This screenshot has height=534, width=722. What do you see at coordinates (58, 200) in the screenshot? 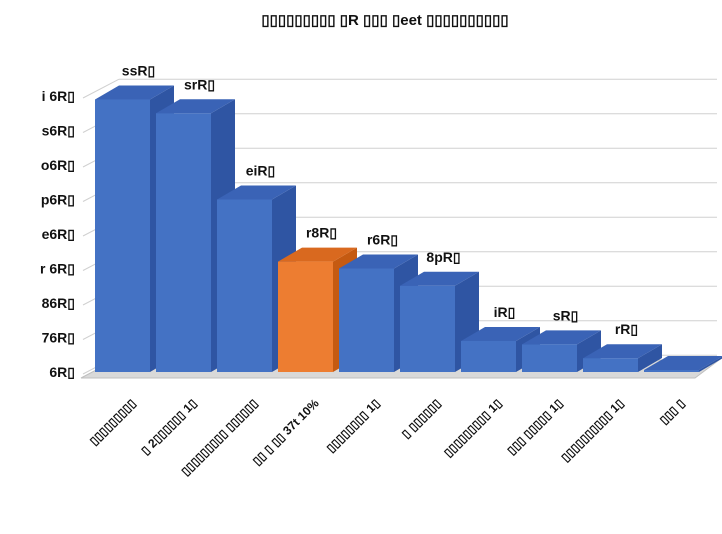
I see `y-tick-label: p6R▯` at bounding box center [58, 200].